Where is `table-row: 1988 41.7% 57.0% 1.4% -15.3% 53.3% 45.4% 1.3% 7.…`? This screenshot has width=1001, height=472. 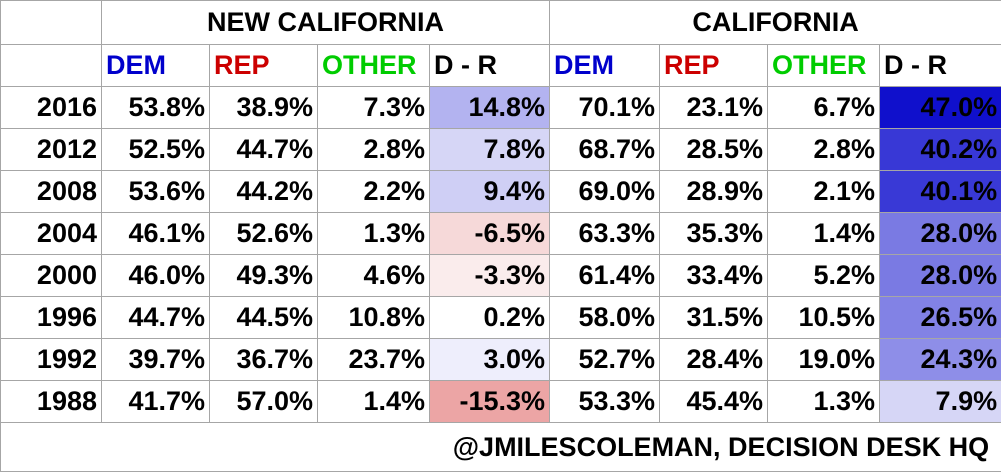
table-row: 1988 41.7% 57.0% 1.4% -15.3% 53.3% 45.4% 1.3% 7.… is located at coordinates (500, 401).